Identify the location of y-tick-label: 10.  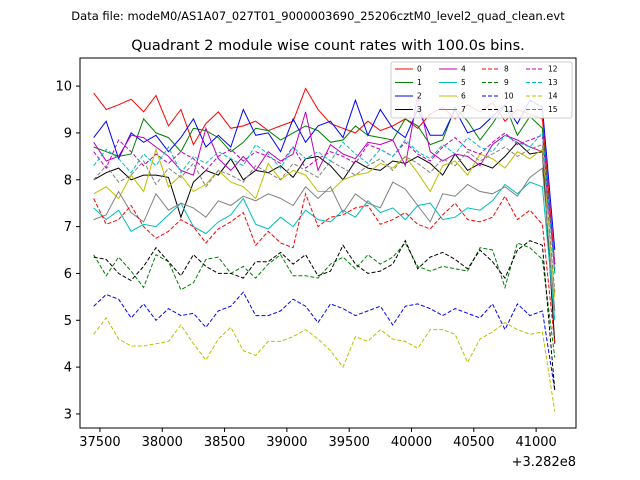
(63, 87).